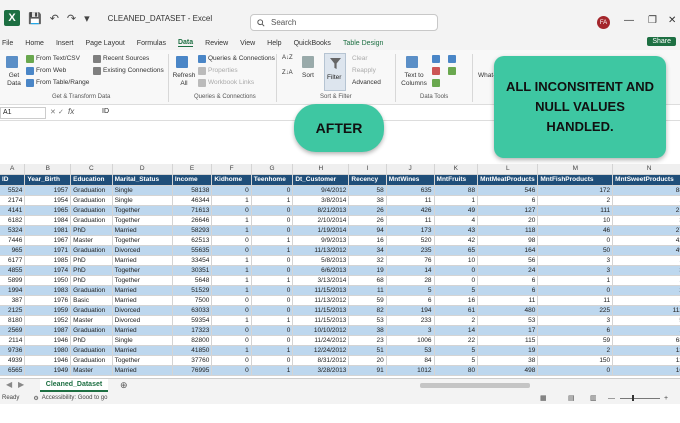 This screenshot has height=423, width=680. What do you see at coordinates (367, 180) in the screenshot?
I see `table-header-cell: Recency` at bounding box center [367, 180].